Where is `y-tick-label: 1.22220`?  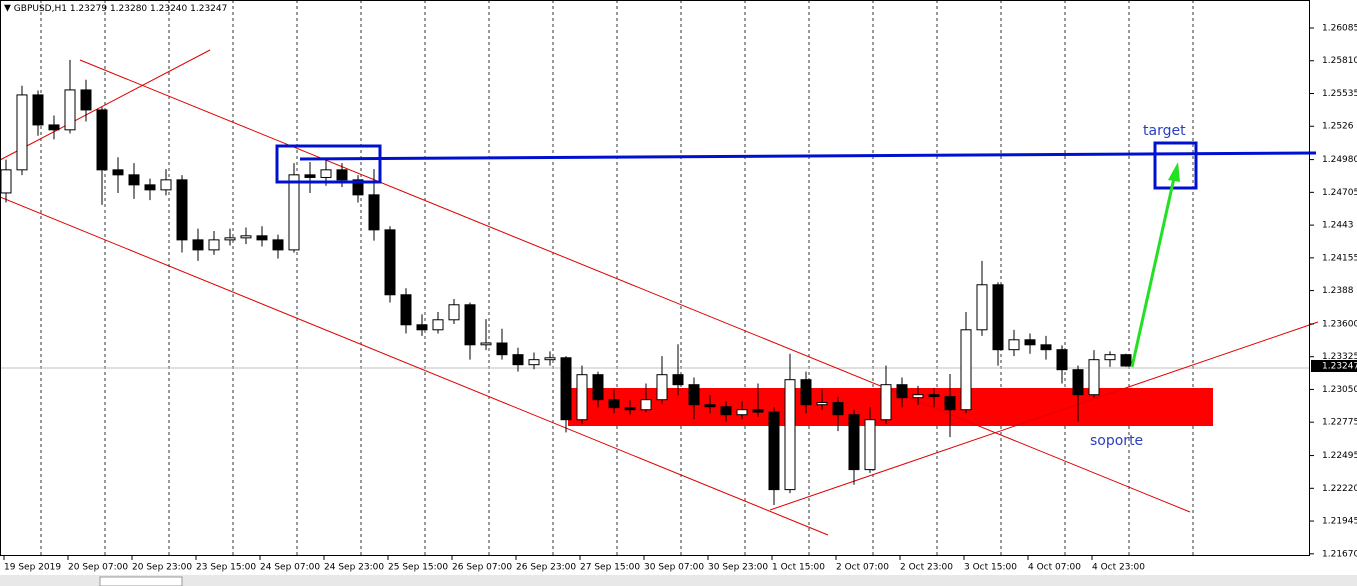
y-tick-label: 1.22220 is located at coordinates (1339, 489).